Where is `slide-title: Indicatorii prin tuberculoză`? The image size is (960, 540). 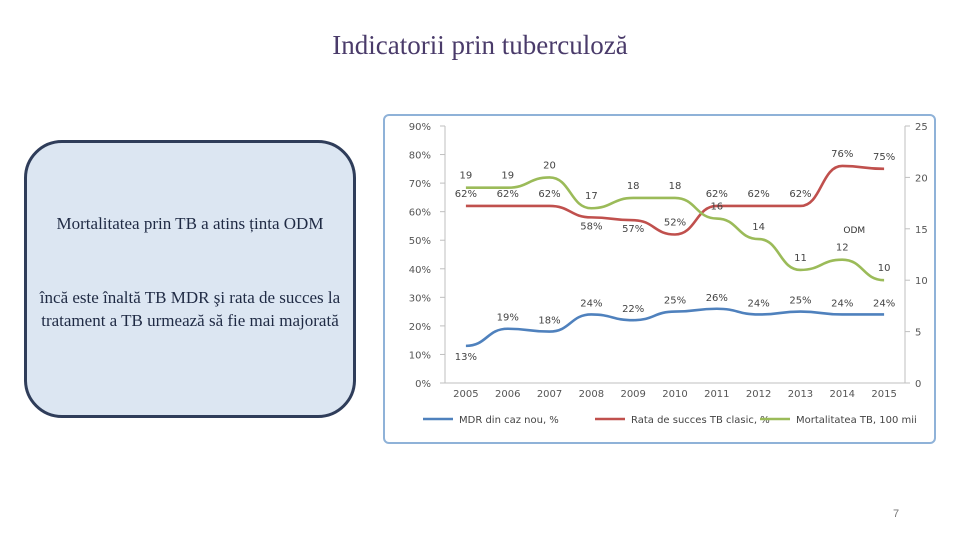
slide-title: Indicatorii prin tuberculoză is located at coordinates (480, 45).